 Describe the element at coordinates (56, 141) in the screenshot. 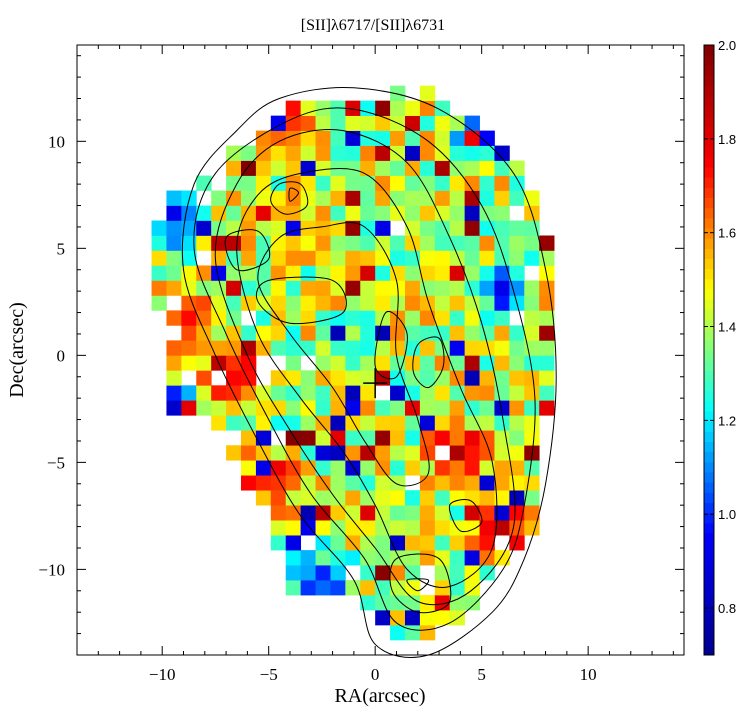

I see `y-tick-label: 10` at that location.